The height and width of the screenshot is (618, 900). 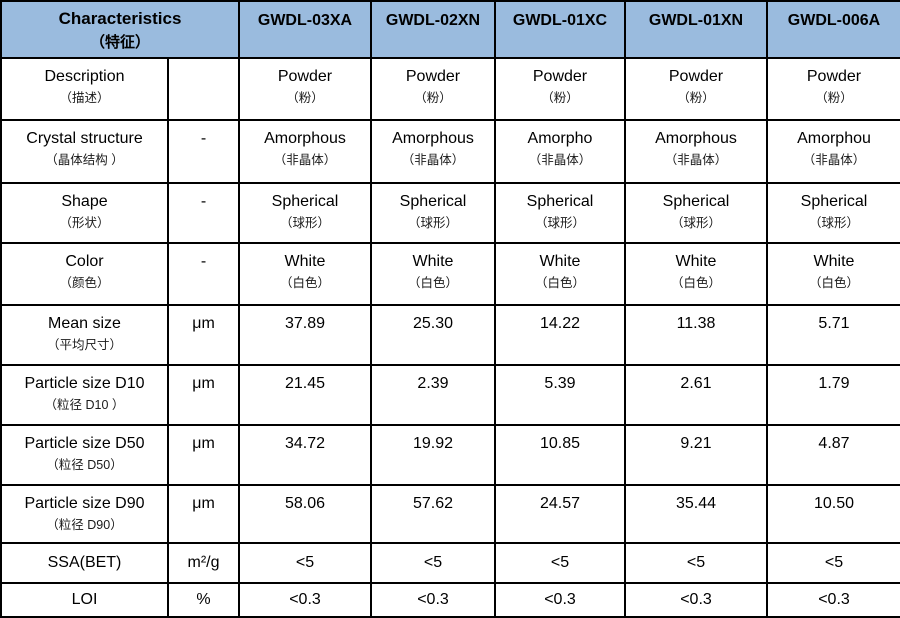 I want to click on unit-cell: -, so click(x=203, y=151).